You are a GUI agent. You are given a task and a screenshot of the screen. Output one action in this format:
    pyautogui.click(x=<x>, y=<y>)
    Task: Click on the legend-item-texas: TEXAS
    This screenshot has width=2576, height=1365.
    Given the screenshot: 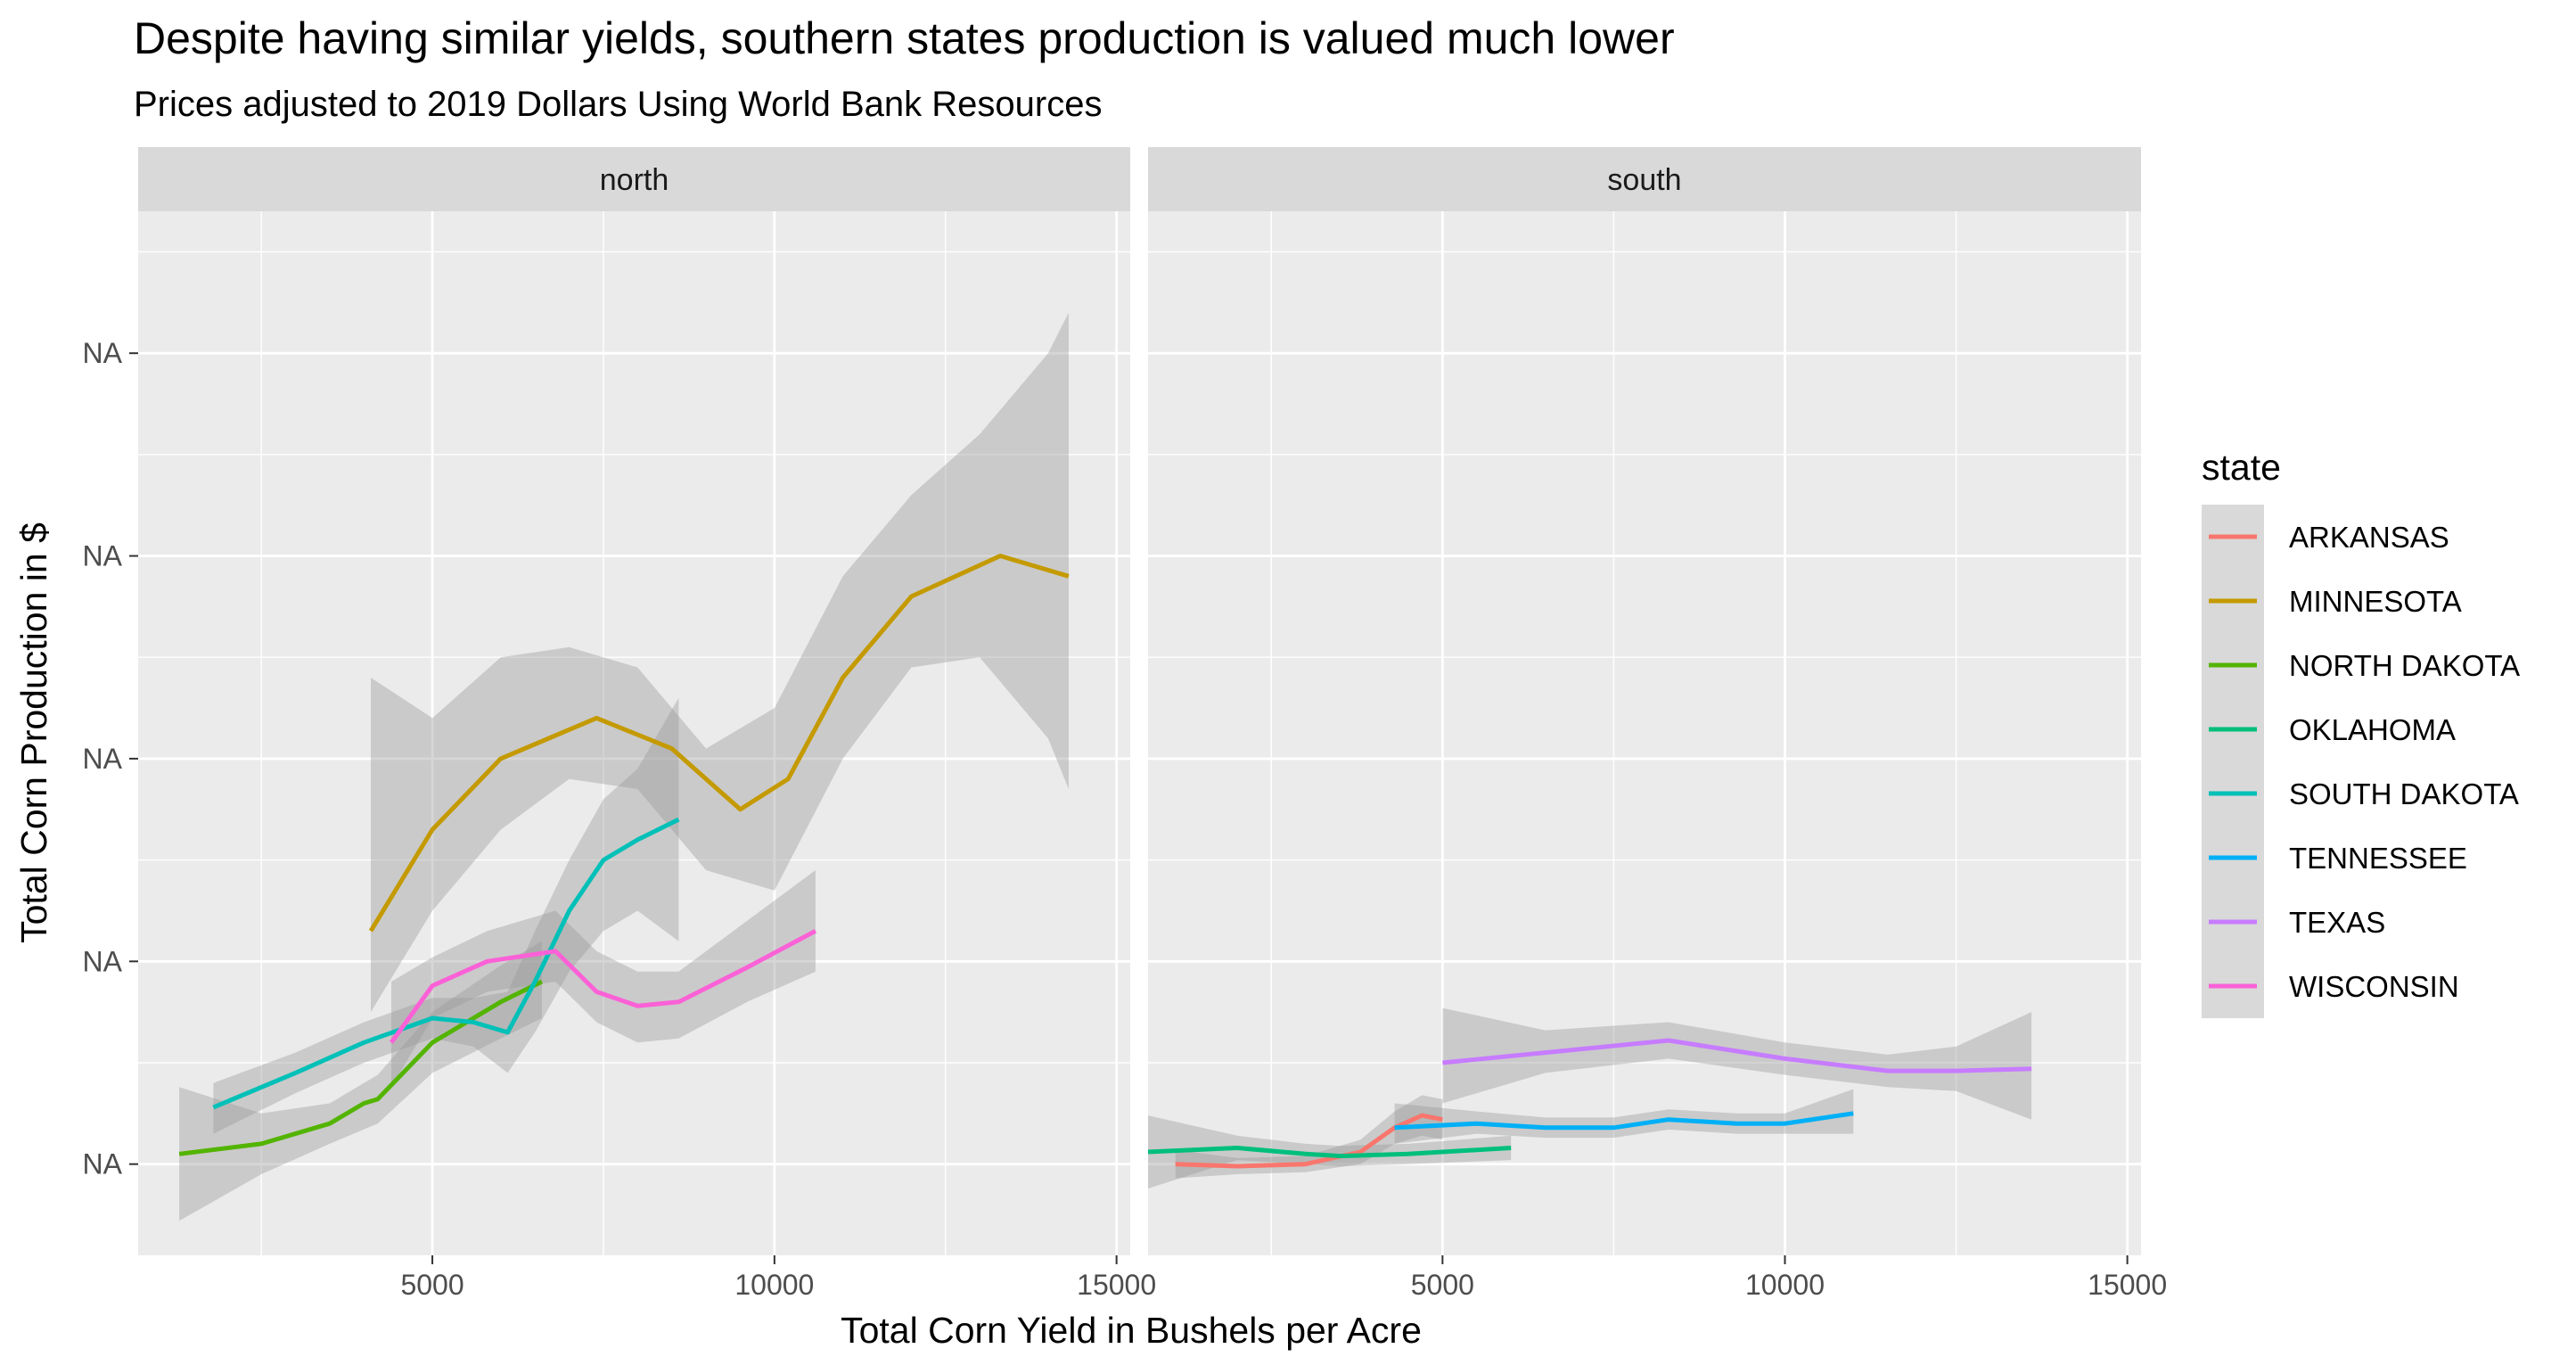 What is the action you would take?
    pyautogui.click(x=2293, y=922)
    